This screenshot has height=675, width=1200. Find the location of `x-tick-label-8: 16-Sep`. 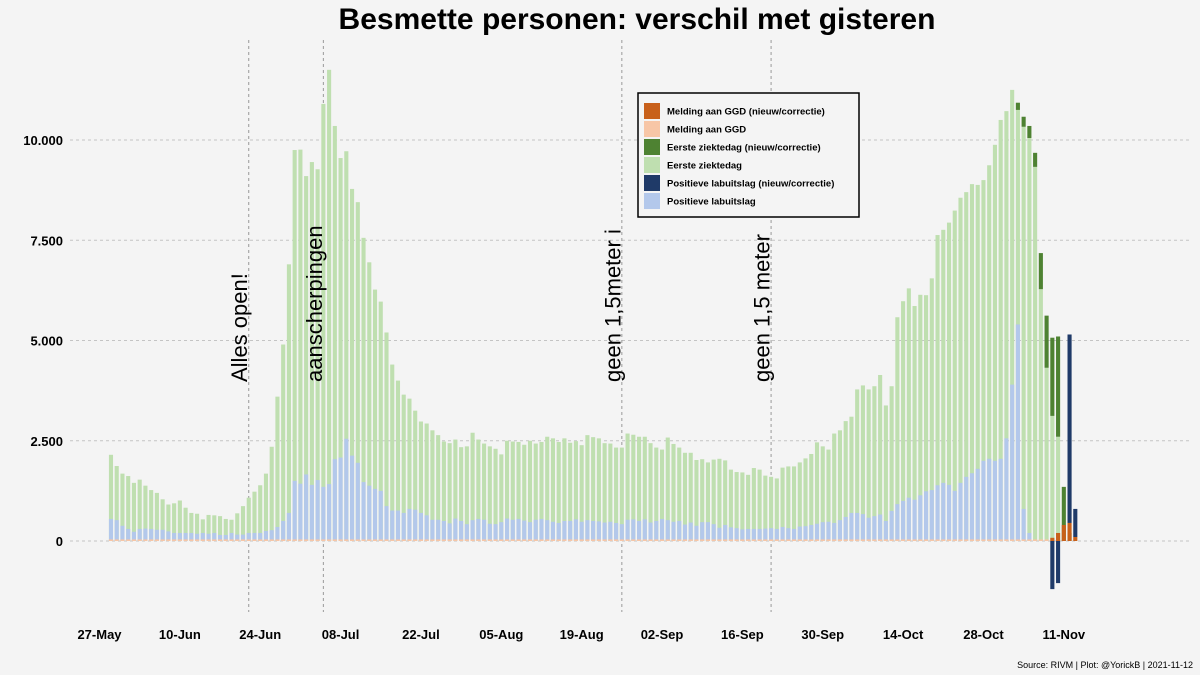

x-tick-label-8: 16-Sep is located at coordinates (742, 634).